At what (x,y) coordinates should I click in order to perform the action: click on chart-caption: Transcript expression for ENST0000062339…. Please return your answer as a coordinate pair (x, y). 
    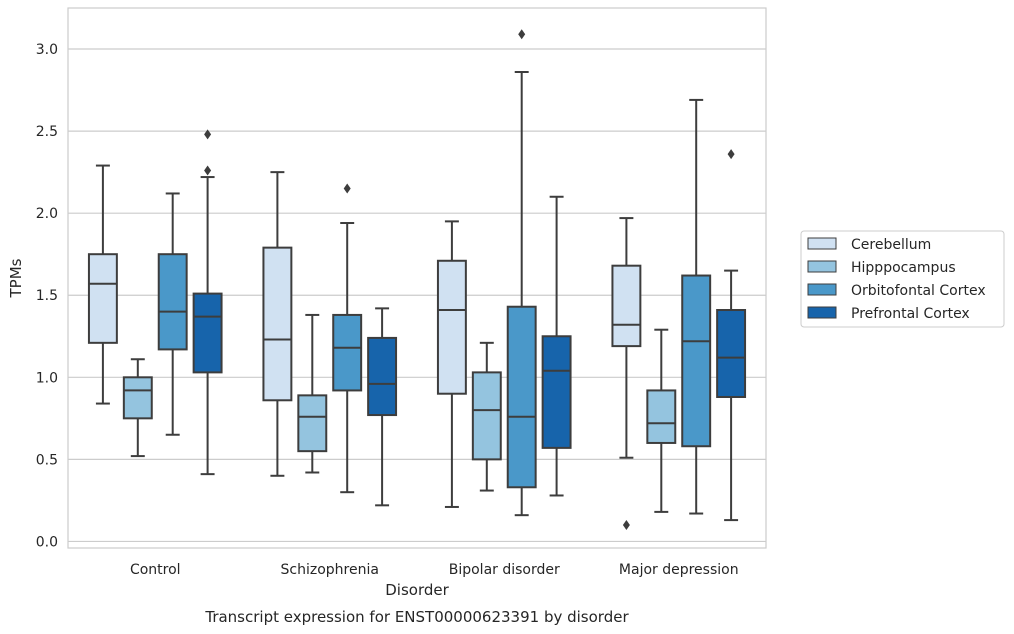
    Looking at the image, I should click on (416, 617).